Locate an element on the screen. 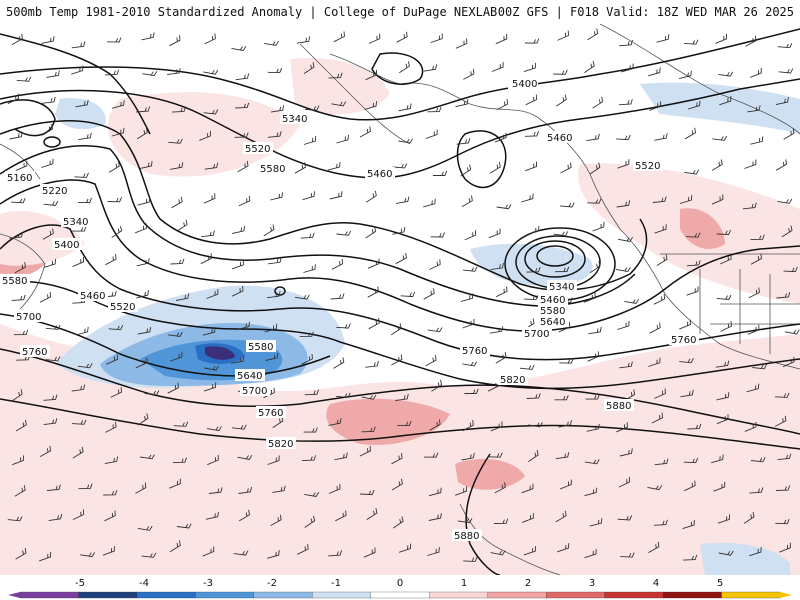 Image resolution: width=800 pixels, height=600 pixels. contour-label: 5700 is located at coordinates (536, 334).